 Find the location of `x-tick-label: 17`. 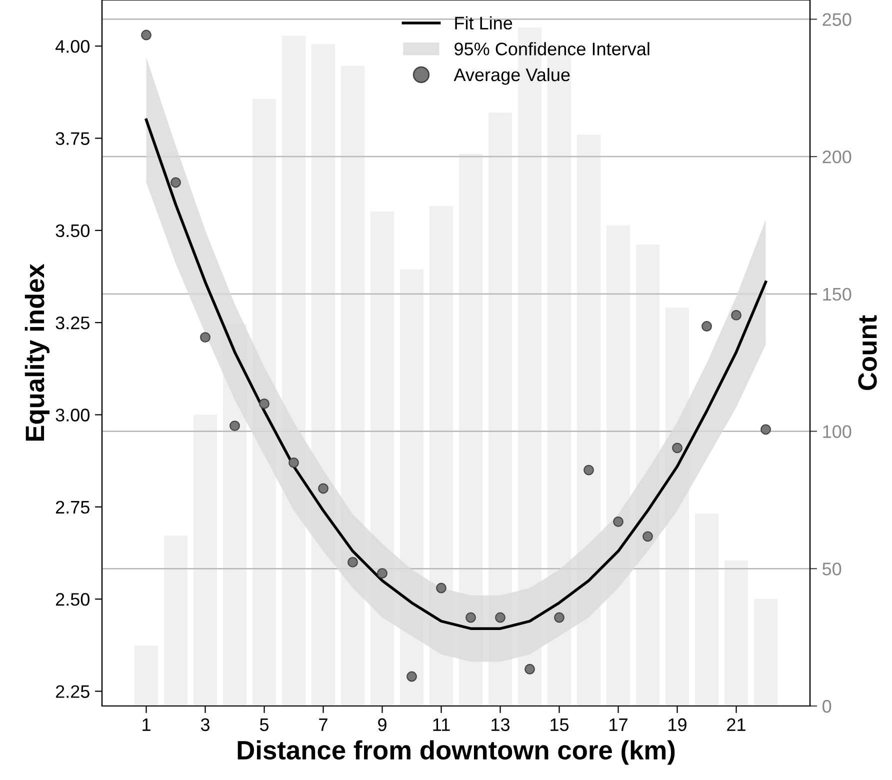

x-tick-label: 17 is located at coordinates (619, 724).